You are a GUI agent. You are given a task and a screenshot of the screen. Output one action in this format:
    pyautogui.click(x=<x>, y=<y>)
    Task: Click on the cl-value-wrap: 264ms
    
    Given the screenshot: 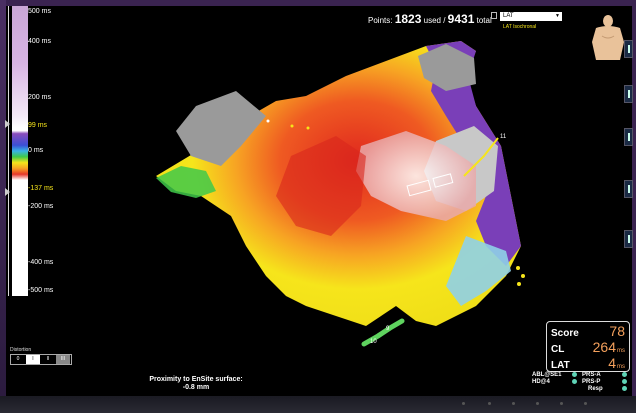 What is the action you would take?
    pyautogui.click(x=609, y=347)
    